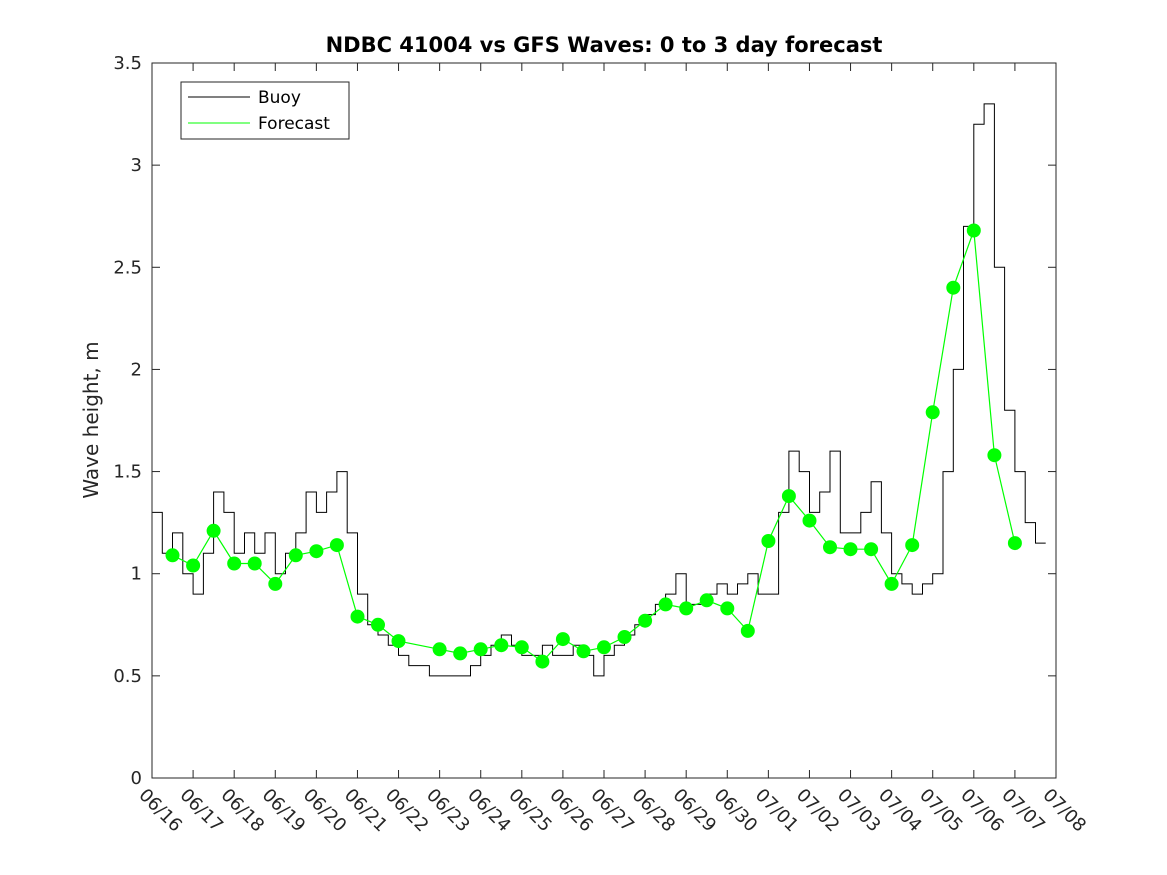  Describe the element at coordinates (91, 419) in the screenshot. I see `y-axis-label: Wave height, m` at that location.